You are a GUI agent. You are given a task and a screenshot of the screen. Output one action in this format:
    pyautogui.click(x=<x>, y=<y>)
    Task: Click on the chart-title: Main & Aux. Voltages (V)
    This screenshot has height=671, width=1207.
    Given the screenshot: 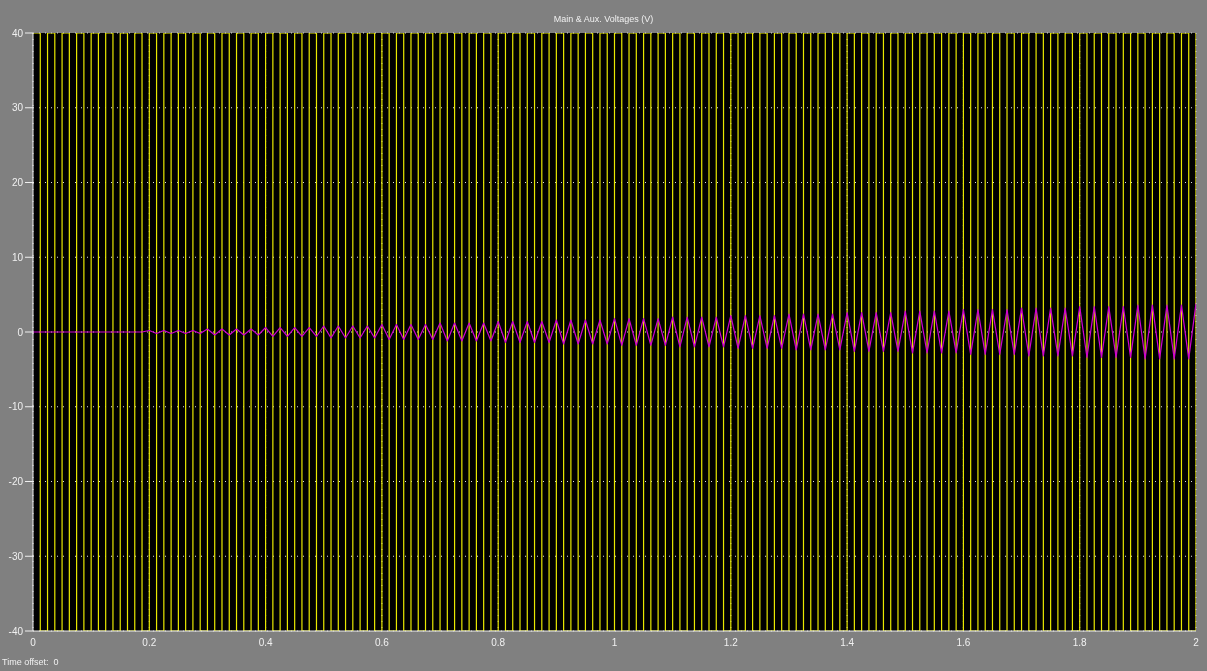 What is the action you would take?
    pyautogui.click(x=603, y=19)
    